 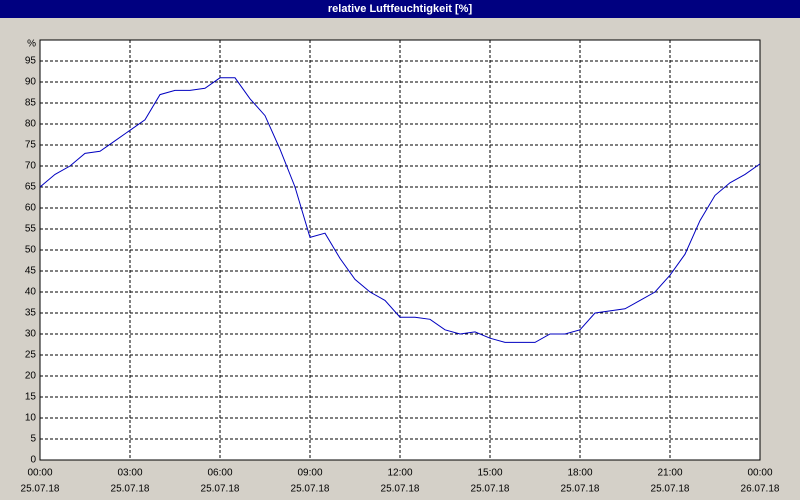 What do you see at coordinates (399, 473) in the screenshot?
I see `x-tick-label: 12:00` at bounding box center [399, 473].